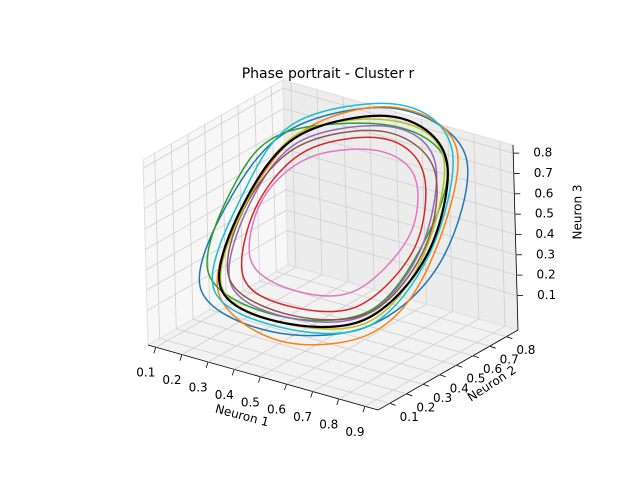  I want to click on x-tick-label: 0.3, so click(198, 387).